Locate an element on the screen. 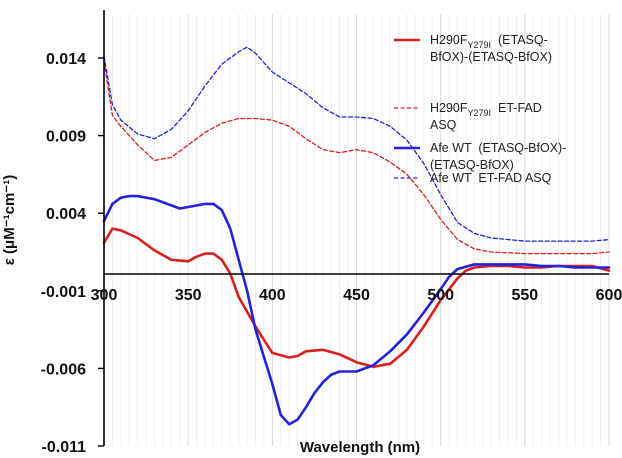  legend-label-line2: BfOX)-(ETASQ-BfOX) is located at coordinates (491, 57).